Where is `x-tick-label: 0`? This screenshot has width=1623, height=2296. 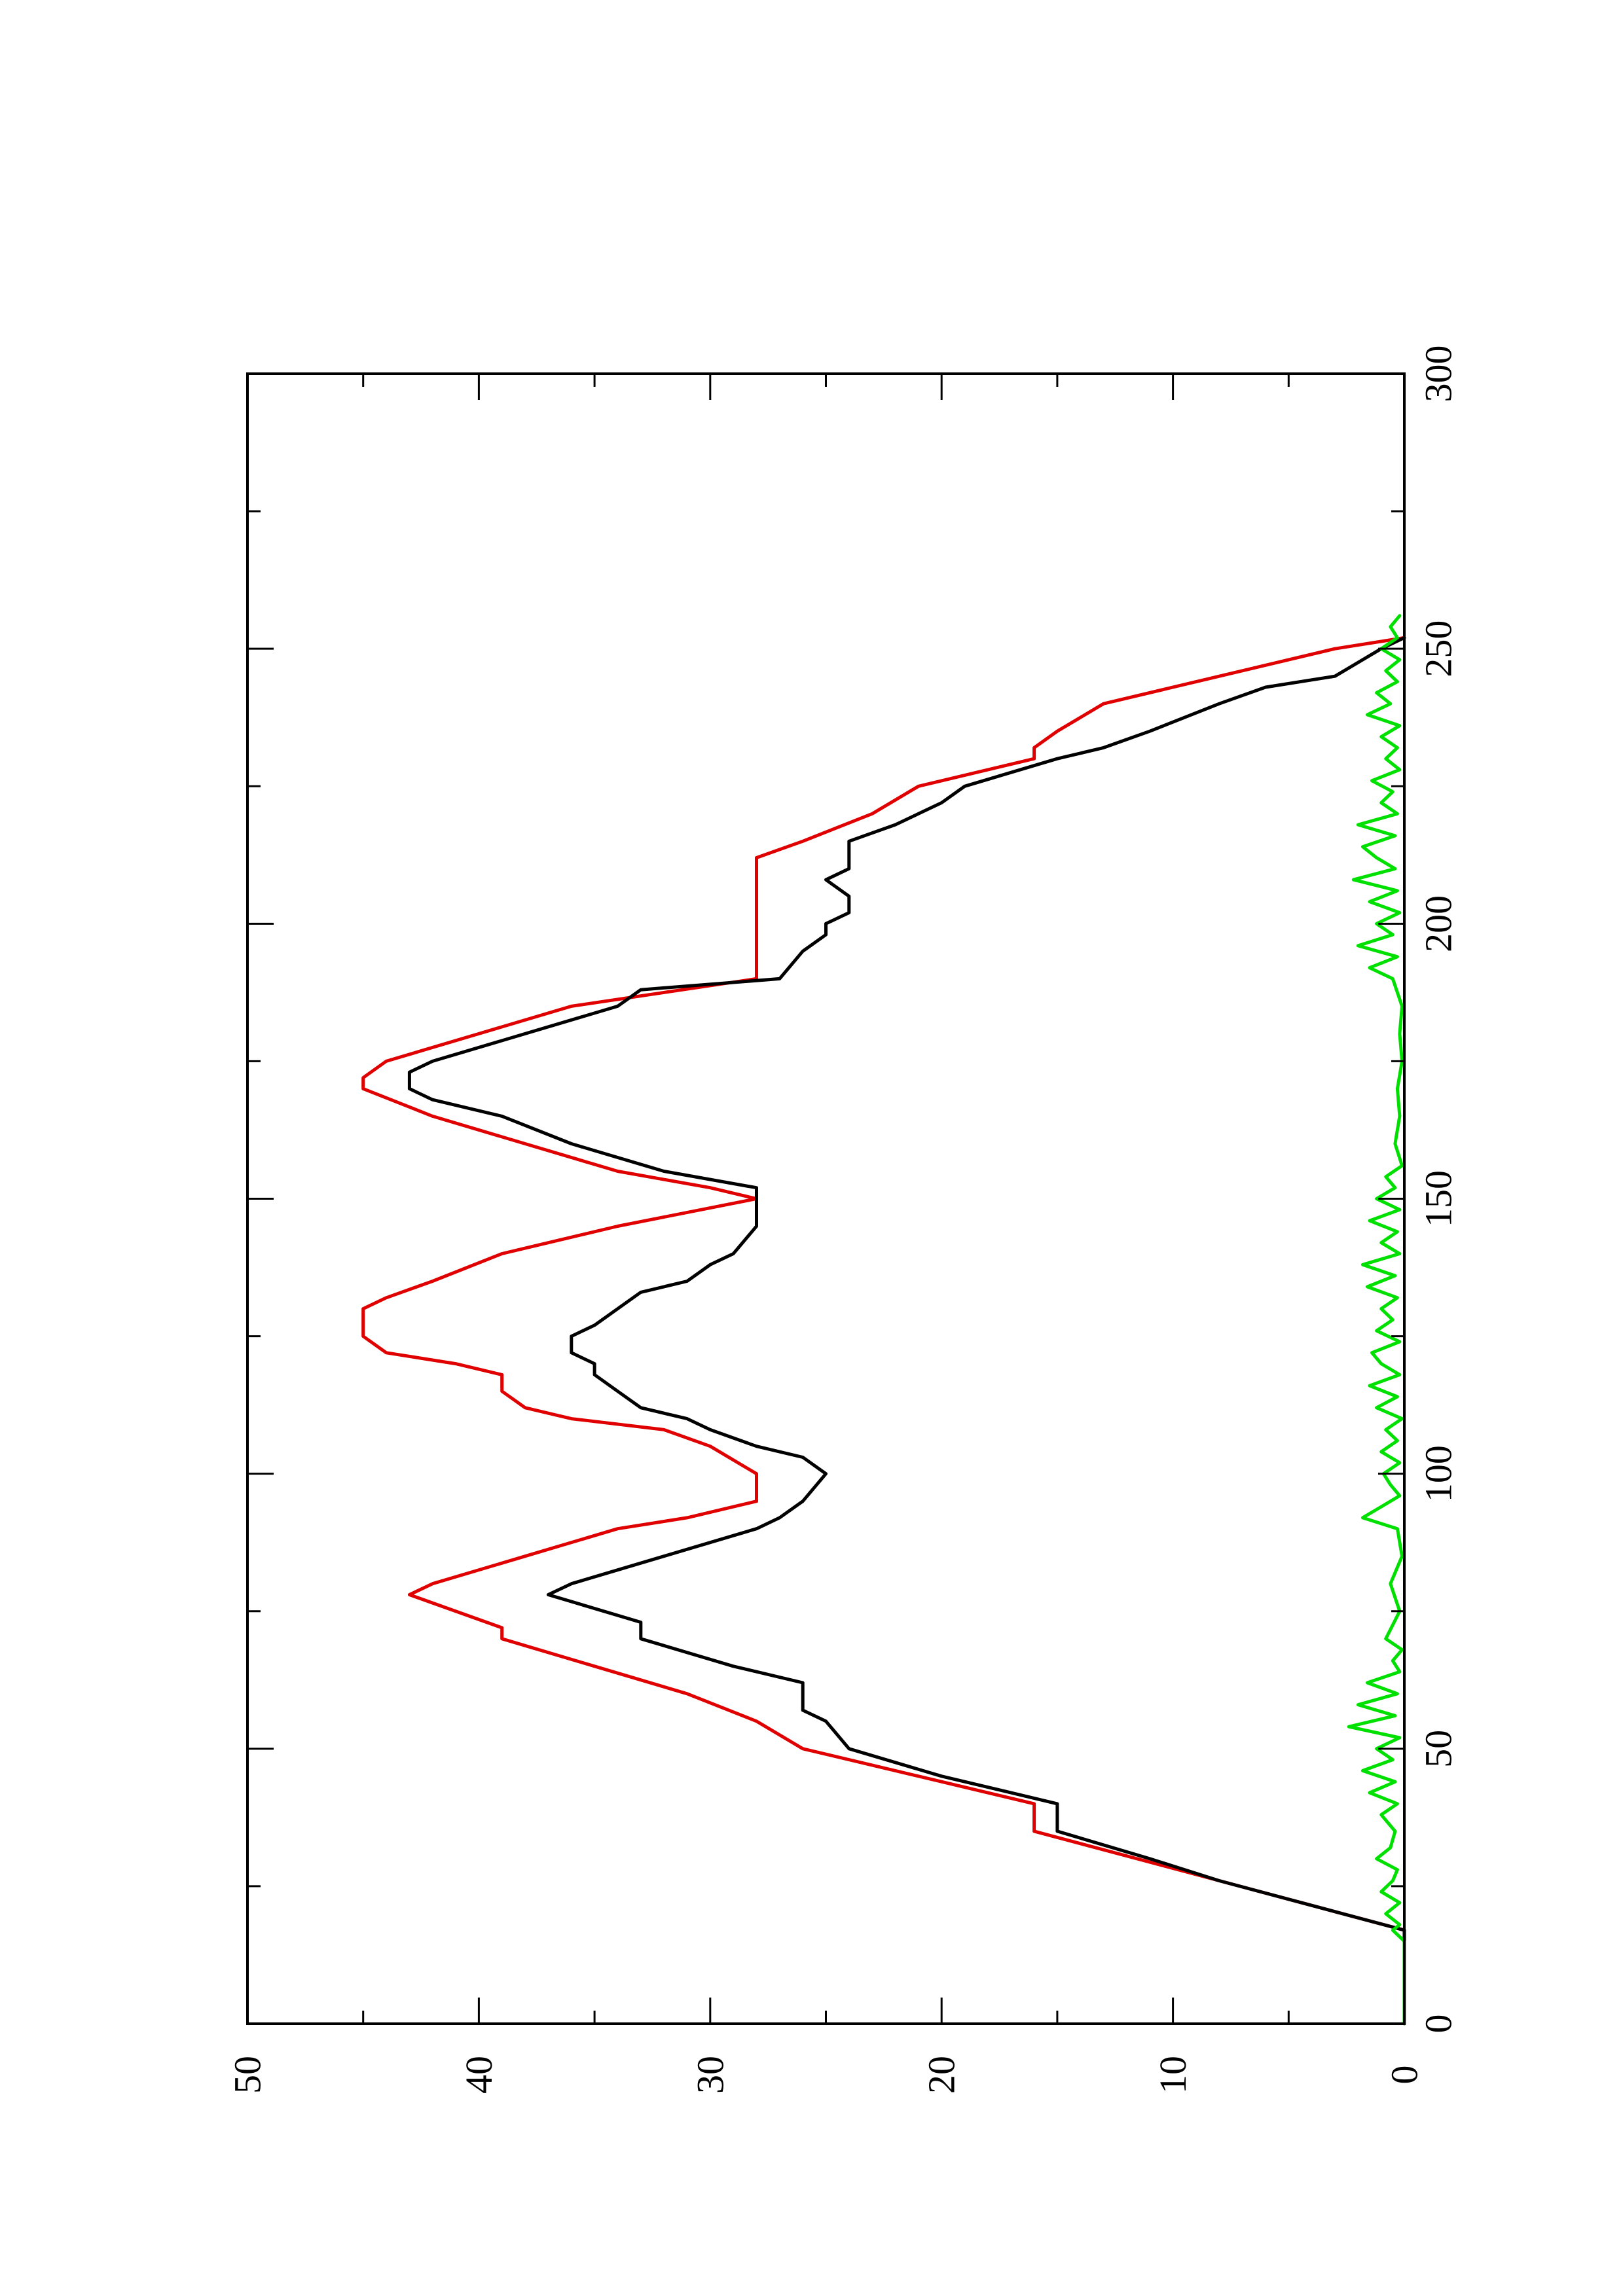
x-tick-label: 0 is located at coordinates (1438, 2024).